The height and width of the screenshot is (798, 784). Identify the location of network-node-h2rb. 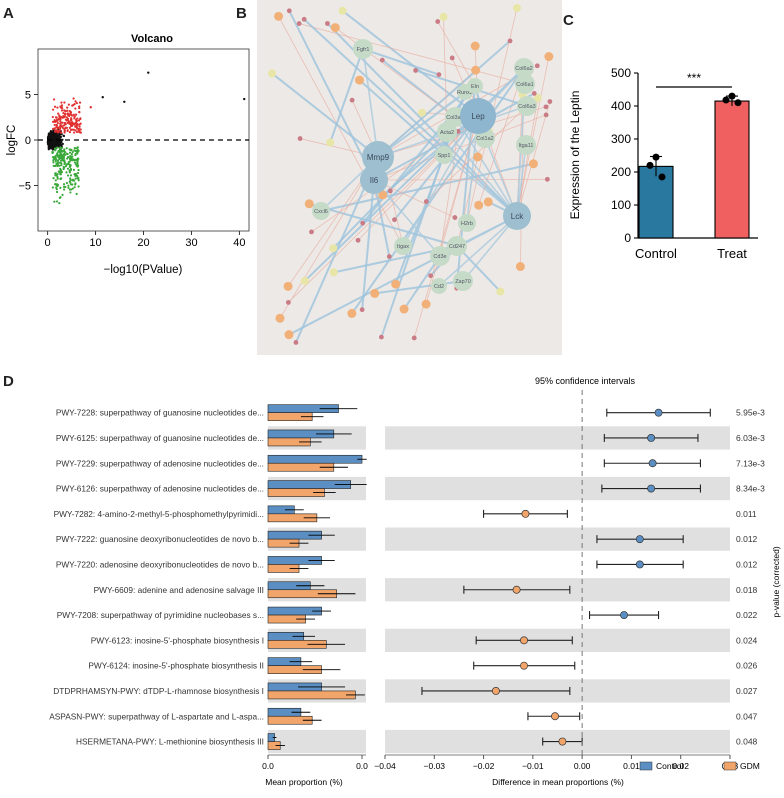
(467, 223).